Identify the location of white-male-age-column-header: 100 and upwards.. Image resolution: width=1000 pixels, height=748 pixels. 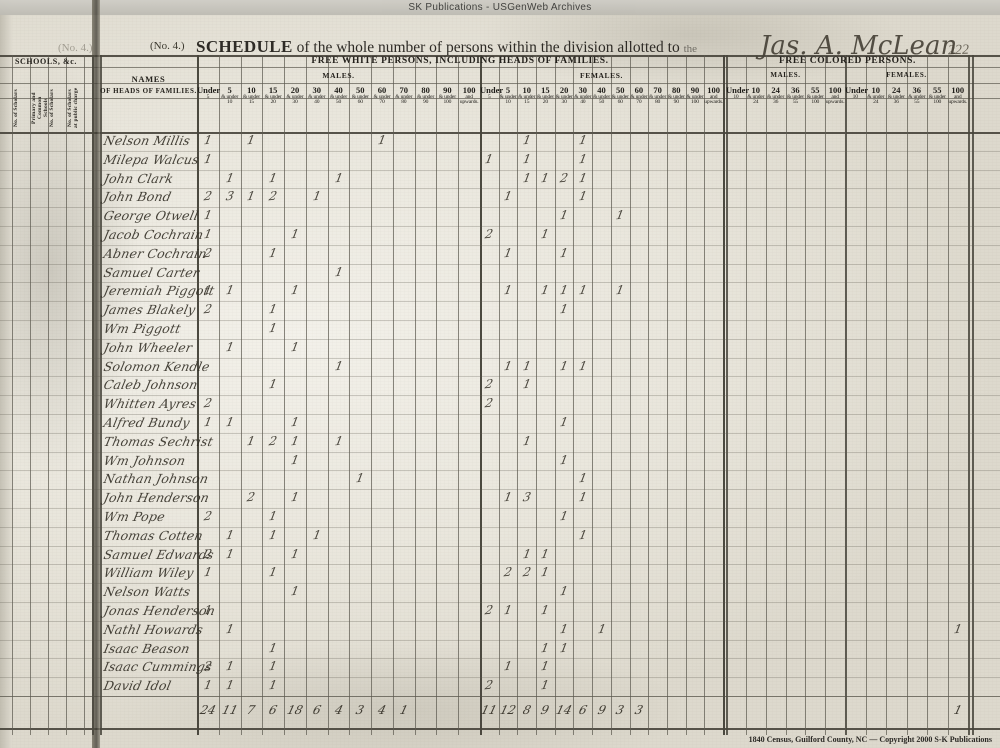
(469, 95).